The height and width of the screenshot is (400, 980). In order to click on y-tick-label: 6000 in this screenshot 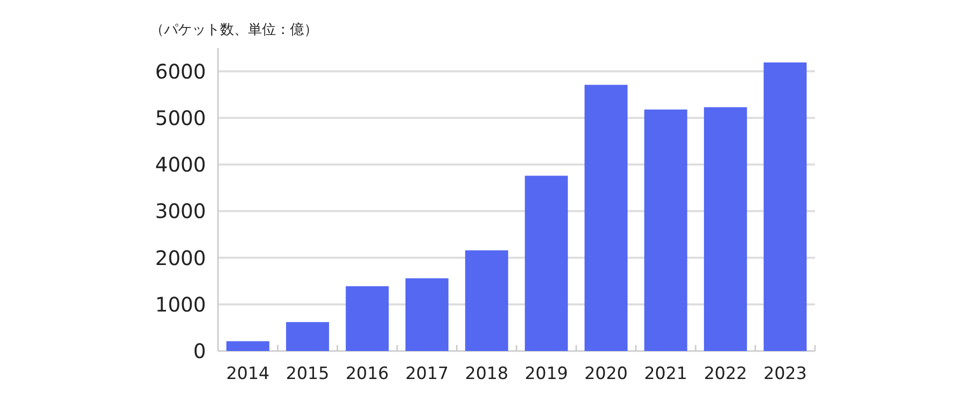, I will do `click(180, 71)`.